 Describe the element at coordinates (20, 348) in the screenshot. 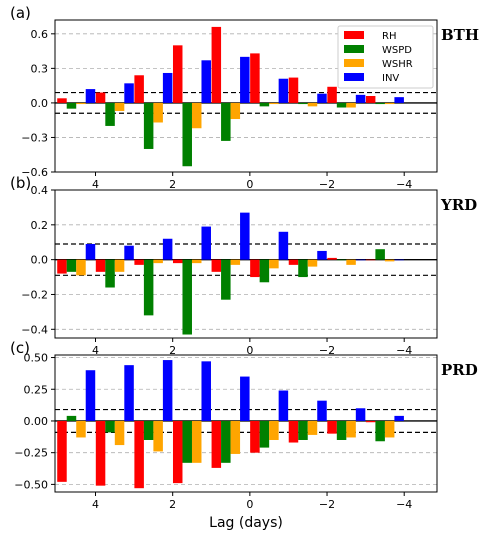

I see `panel-3-panel-label: (c)` at that location.